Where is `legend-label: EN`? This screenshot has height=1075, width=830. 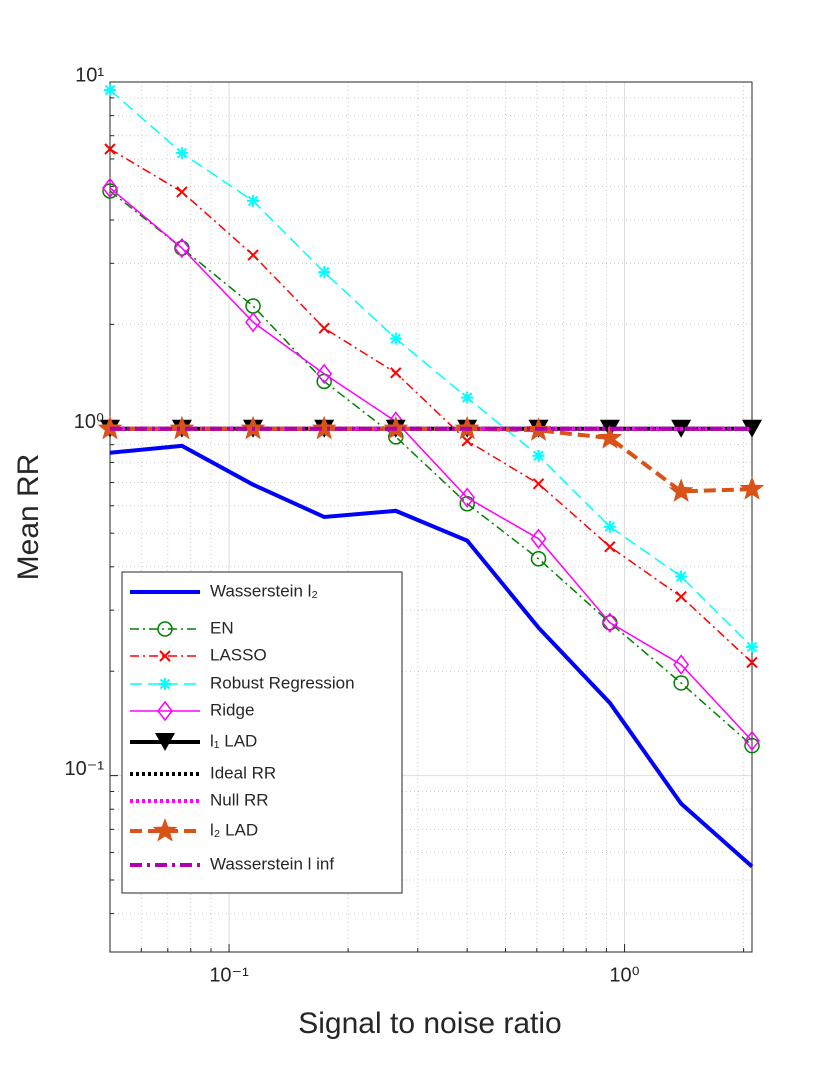 legend-label: EN is located at coordinates (222, 627).